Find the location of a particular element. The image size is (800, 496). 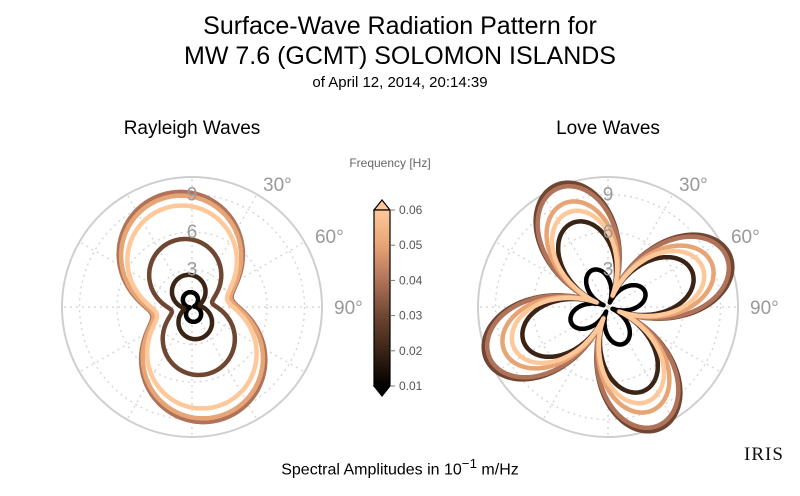

colorbar-top-arrow is located at coordinates (382, 205).